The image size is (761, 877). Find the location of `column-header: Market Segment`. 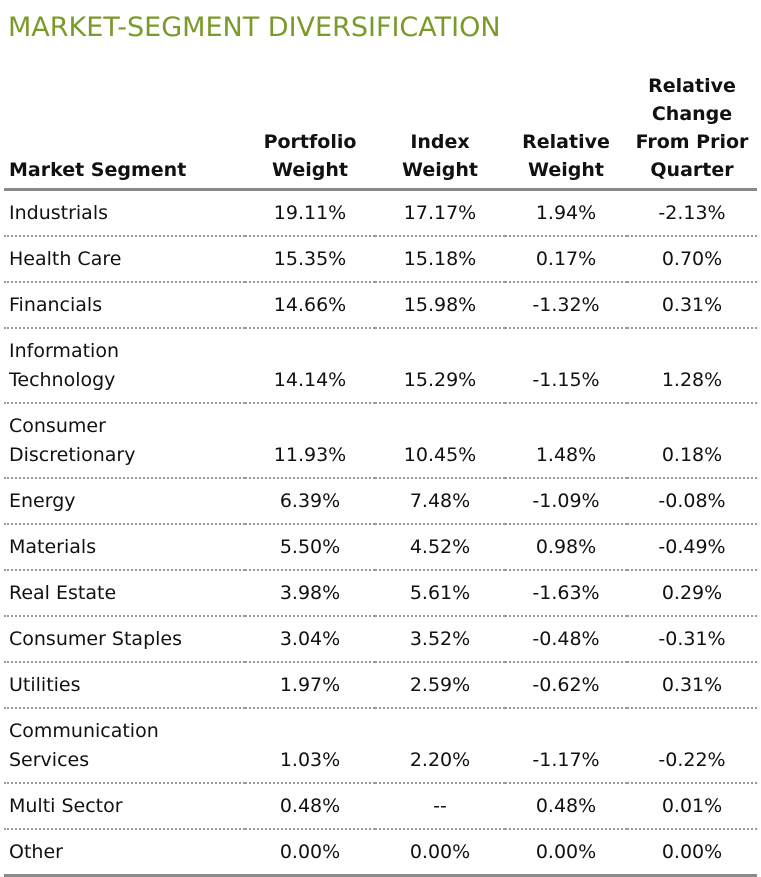

column-header: Market Segment is located at coordinates (124, 131).